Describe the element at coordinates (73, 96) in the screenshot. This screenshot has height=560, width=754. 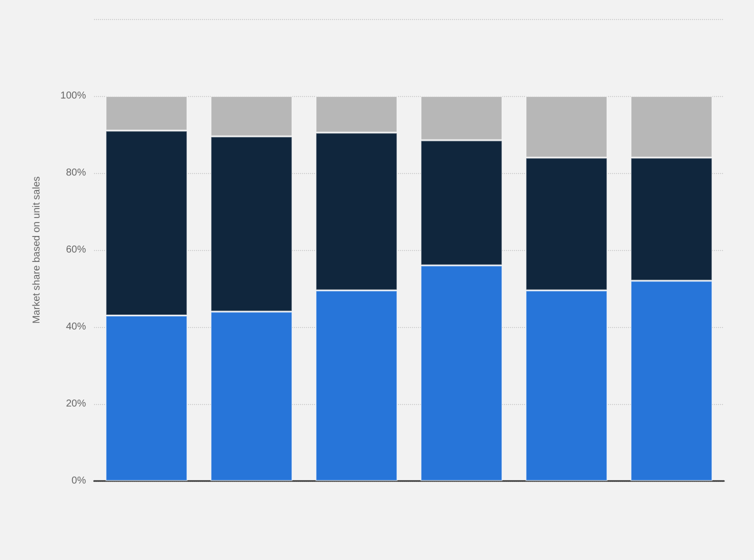
I see `y-tick-label: 100%` at that location.